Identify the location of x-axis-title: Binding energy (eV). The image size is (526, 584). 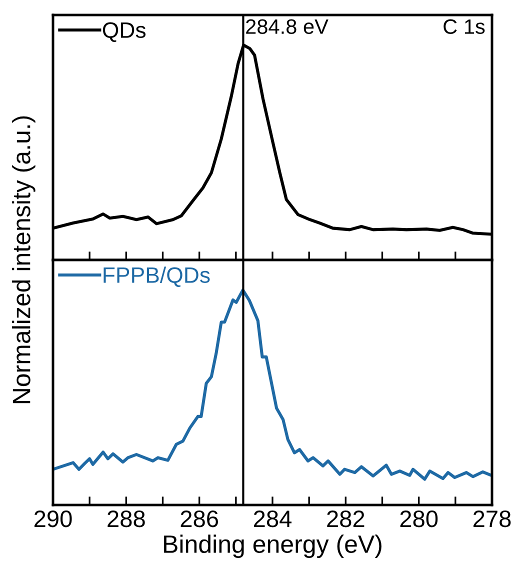
(273, 546).